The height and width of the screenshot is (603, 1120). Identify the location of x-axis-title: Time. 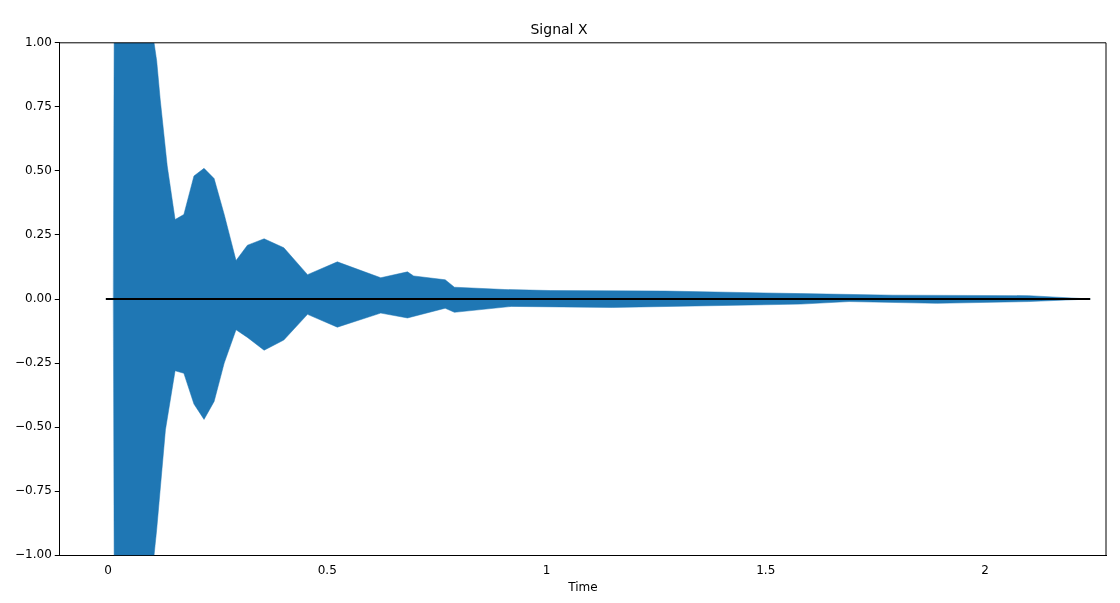
(582, 586).